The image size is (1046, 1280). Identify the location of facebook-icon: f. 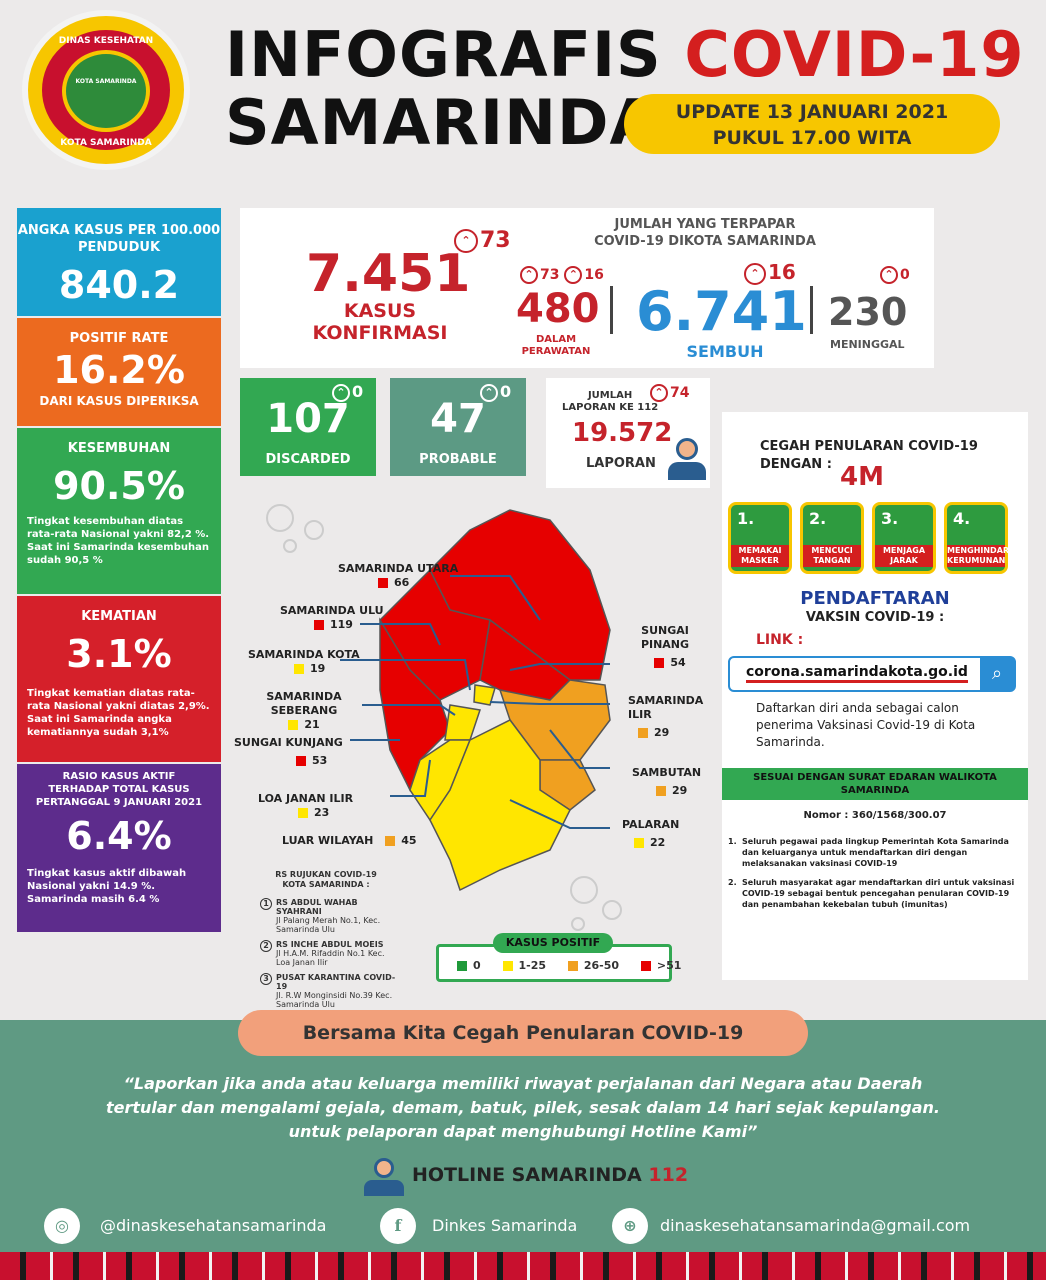
(398, 1226).